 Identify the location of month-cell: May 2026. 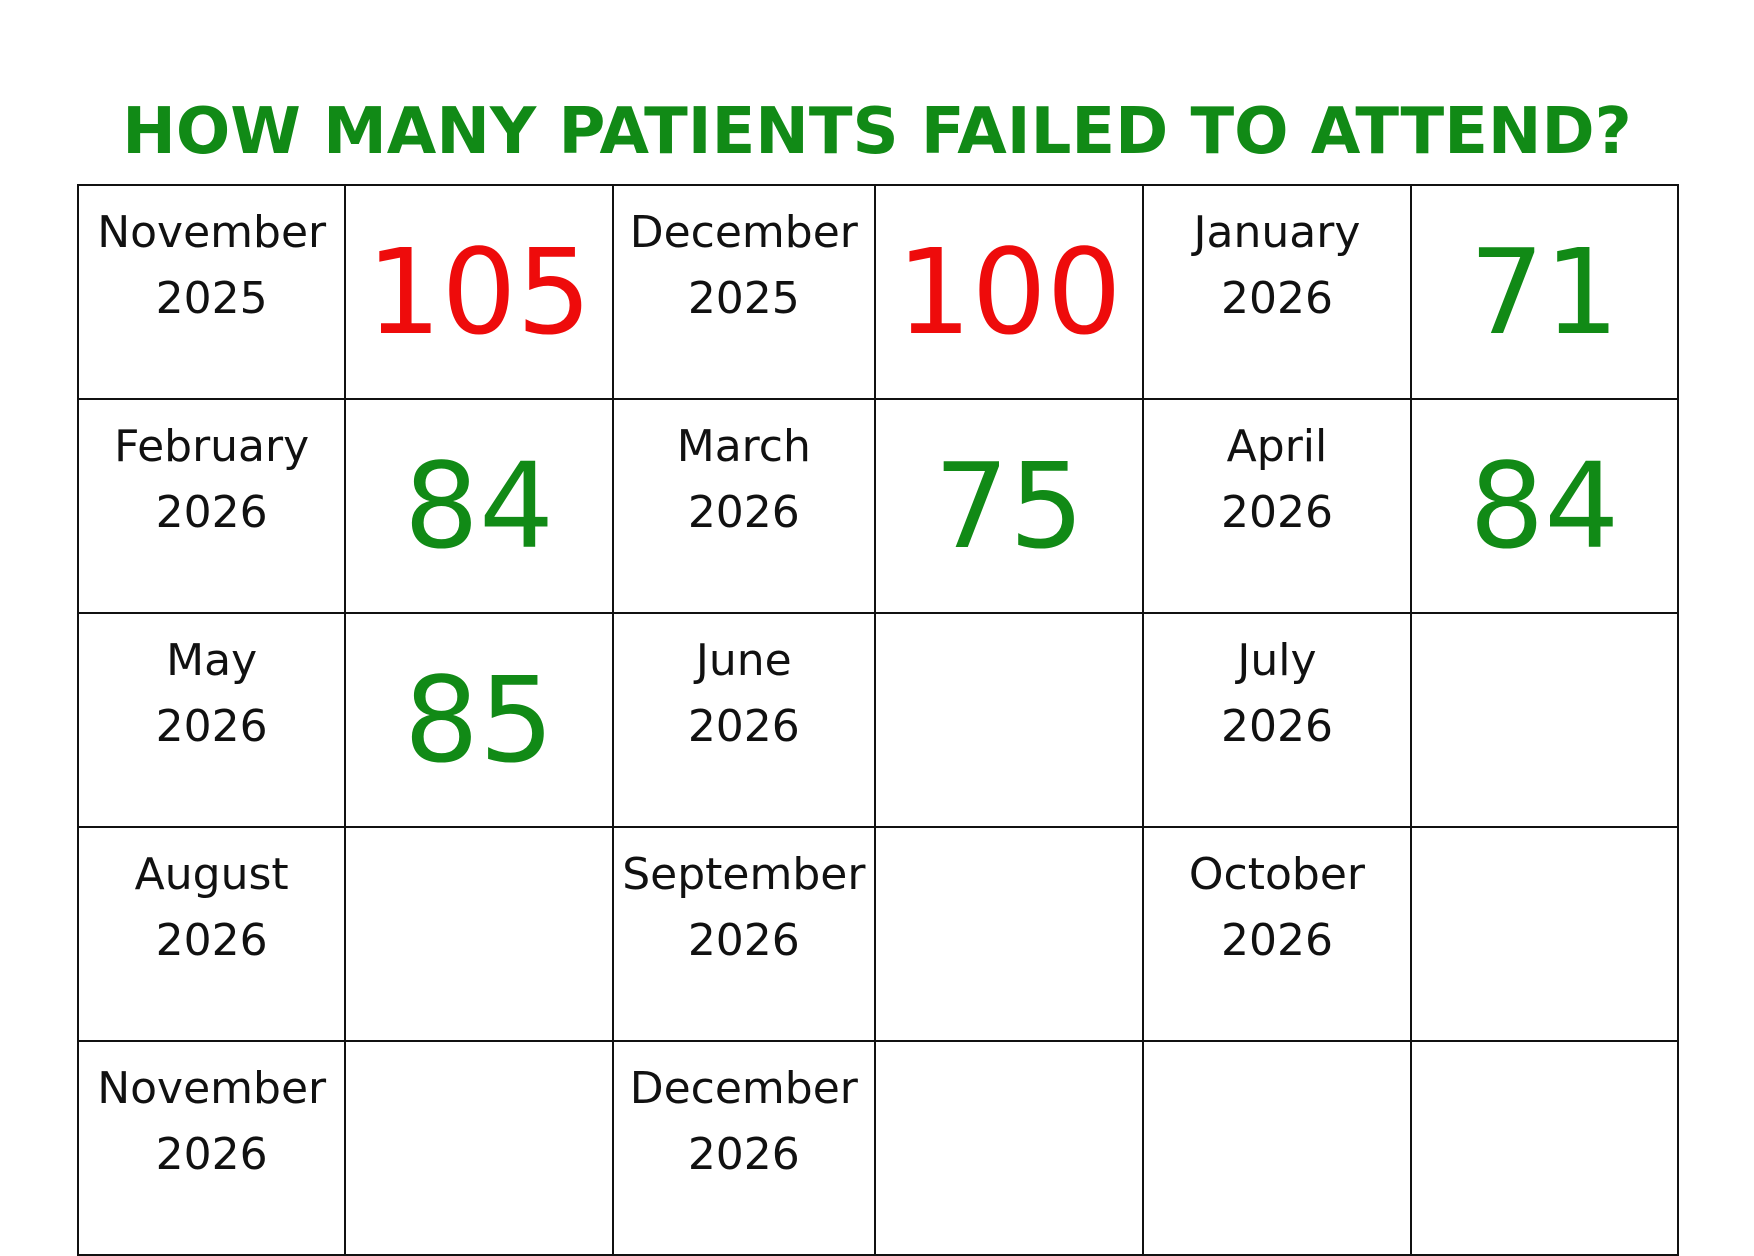
(211, 720).